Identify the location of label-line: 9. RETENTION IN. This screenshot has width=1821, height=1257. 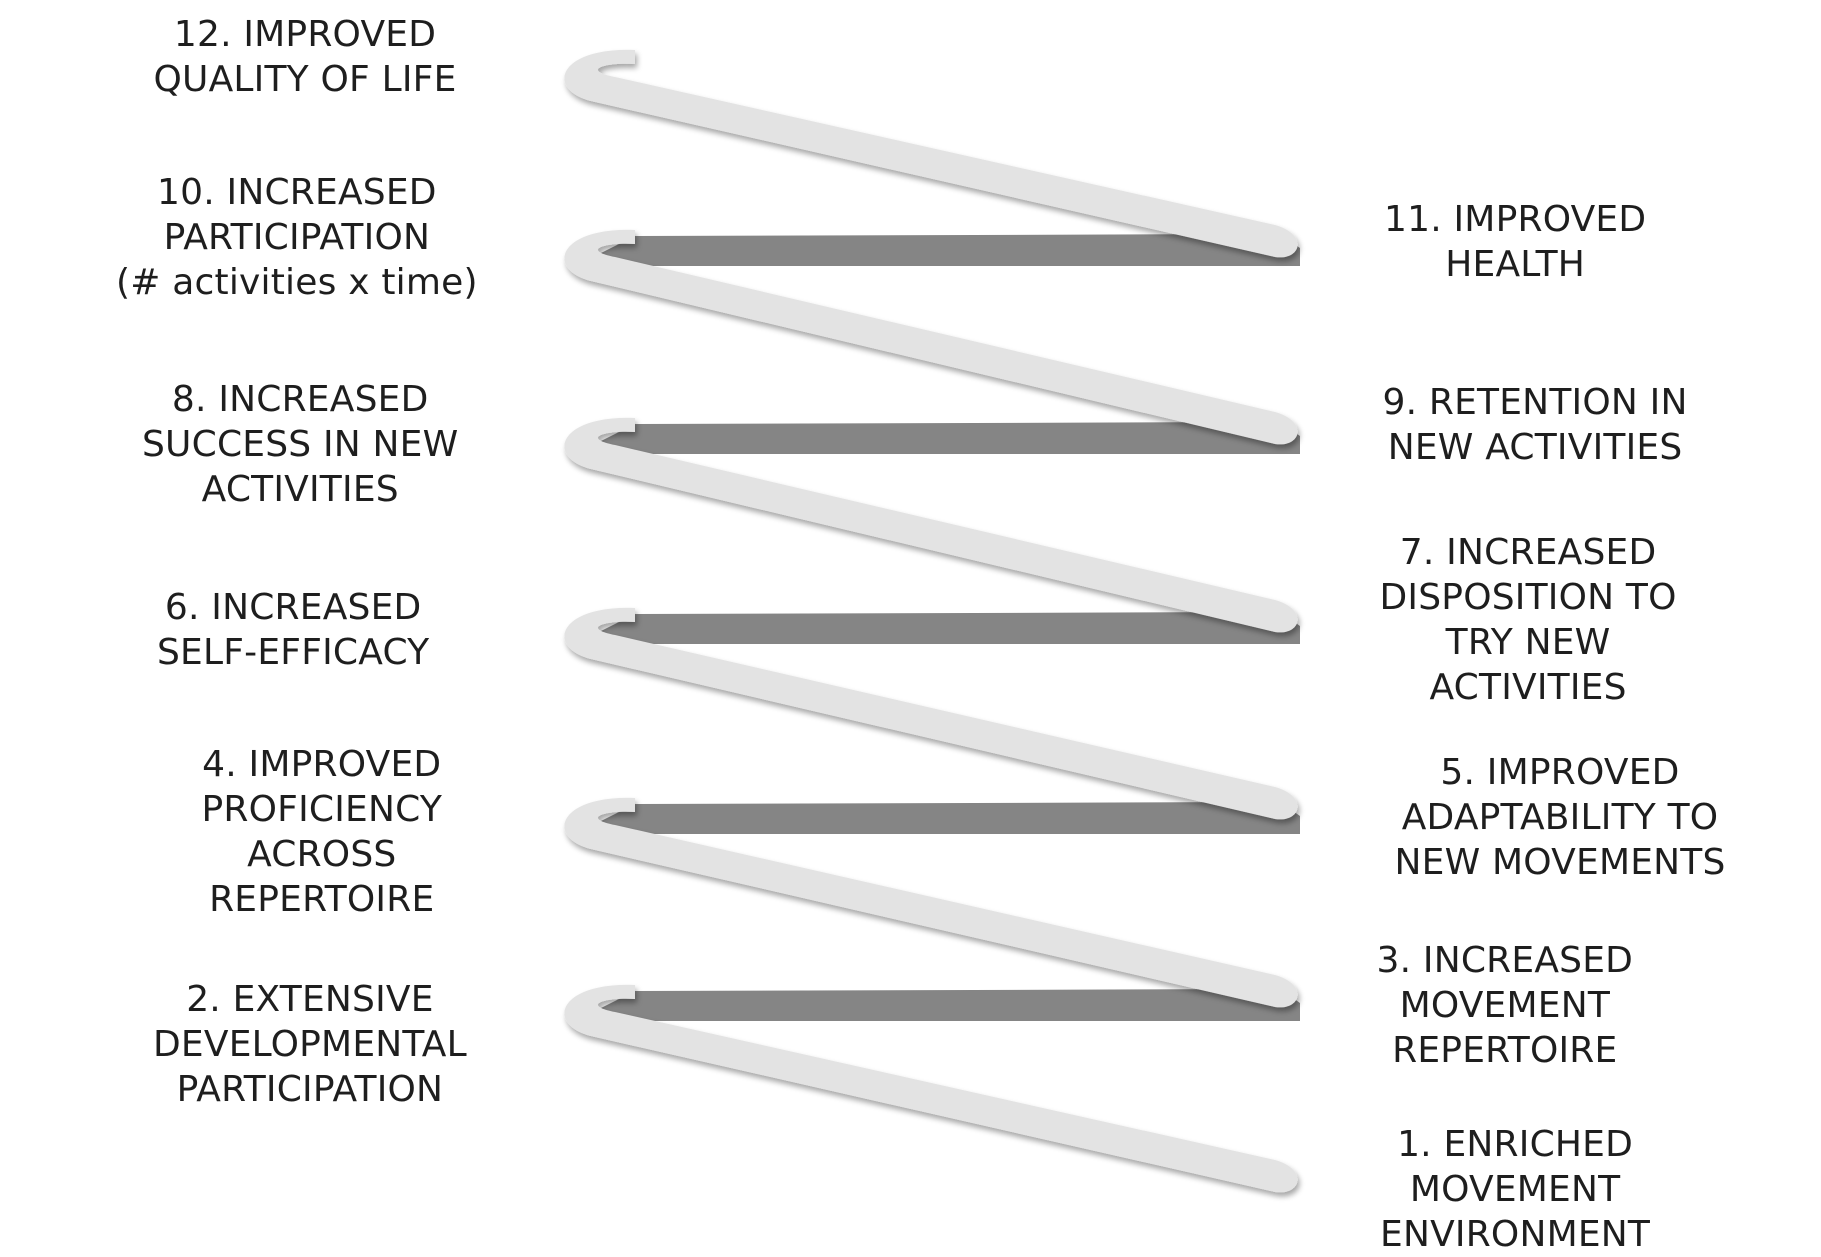
(1535, 402).